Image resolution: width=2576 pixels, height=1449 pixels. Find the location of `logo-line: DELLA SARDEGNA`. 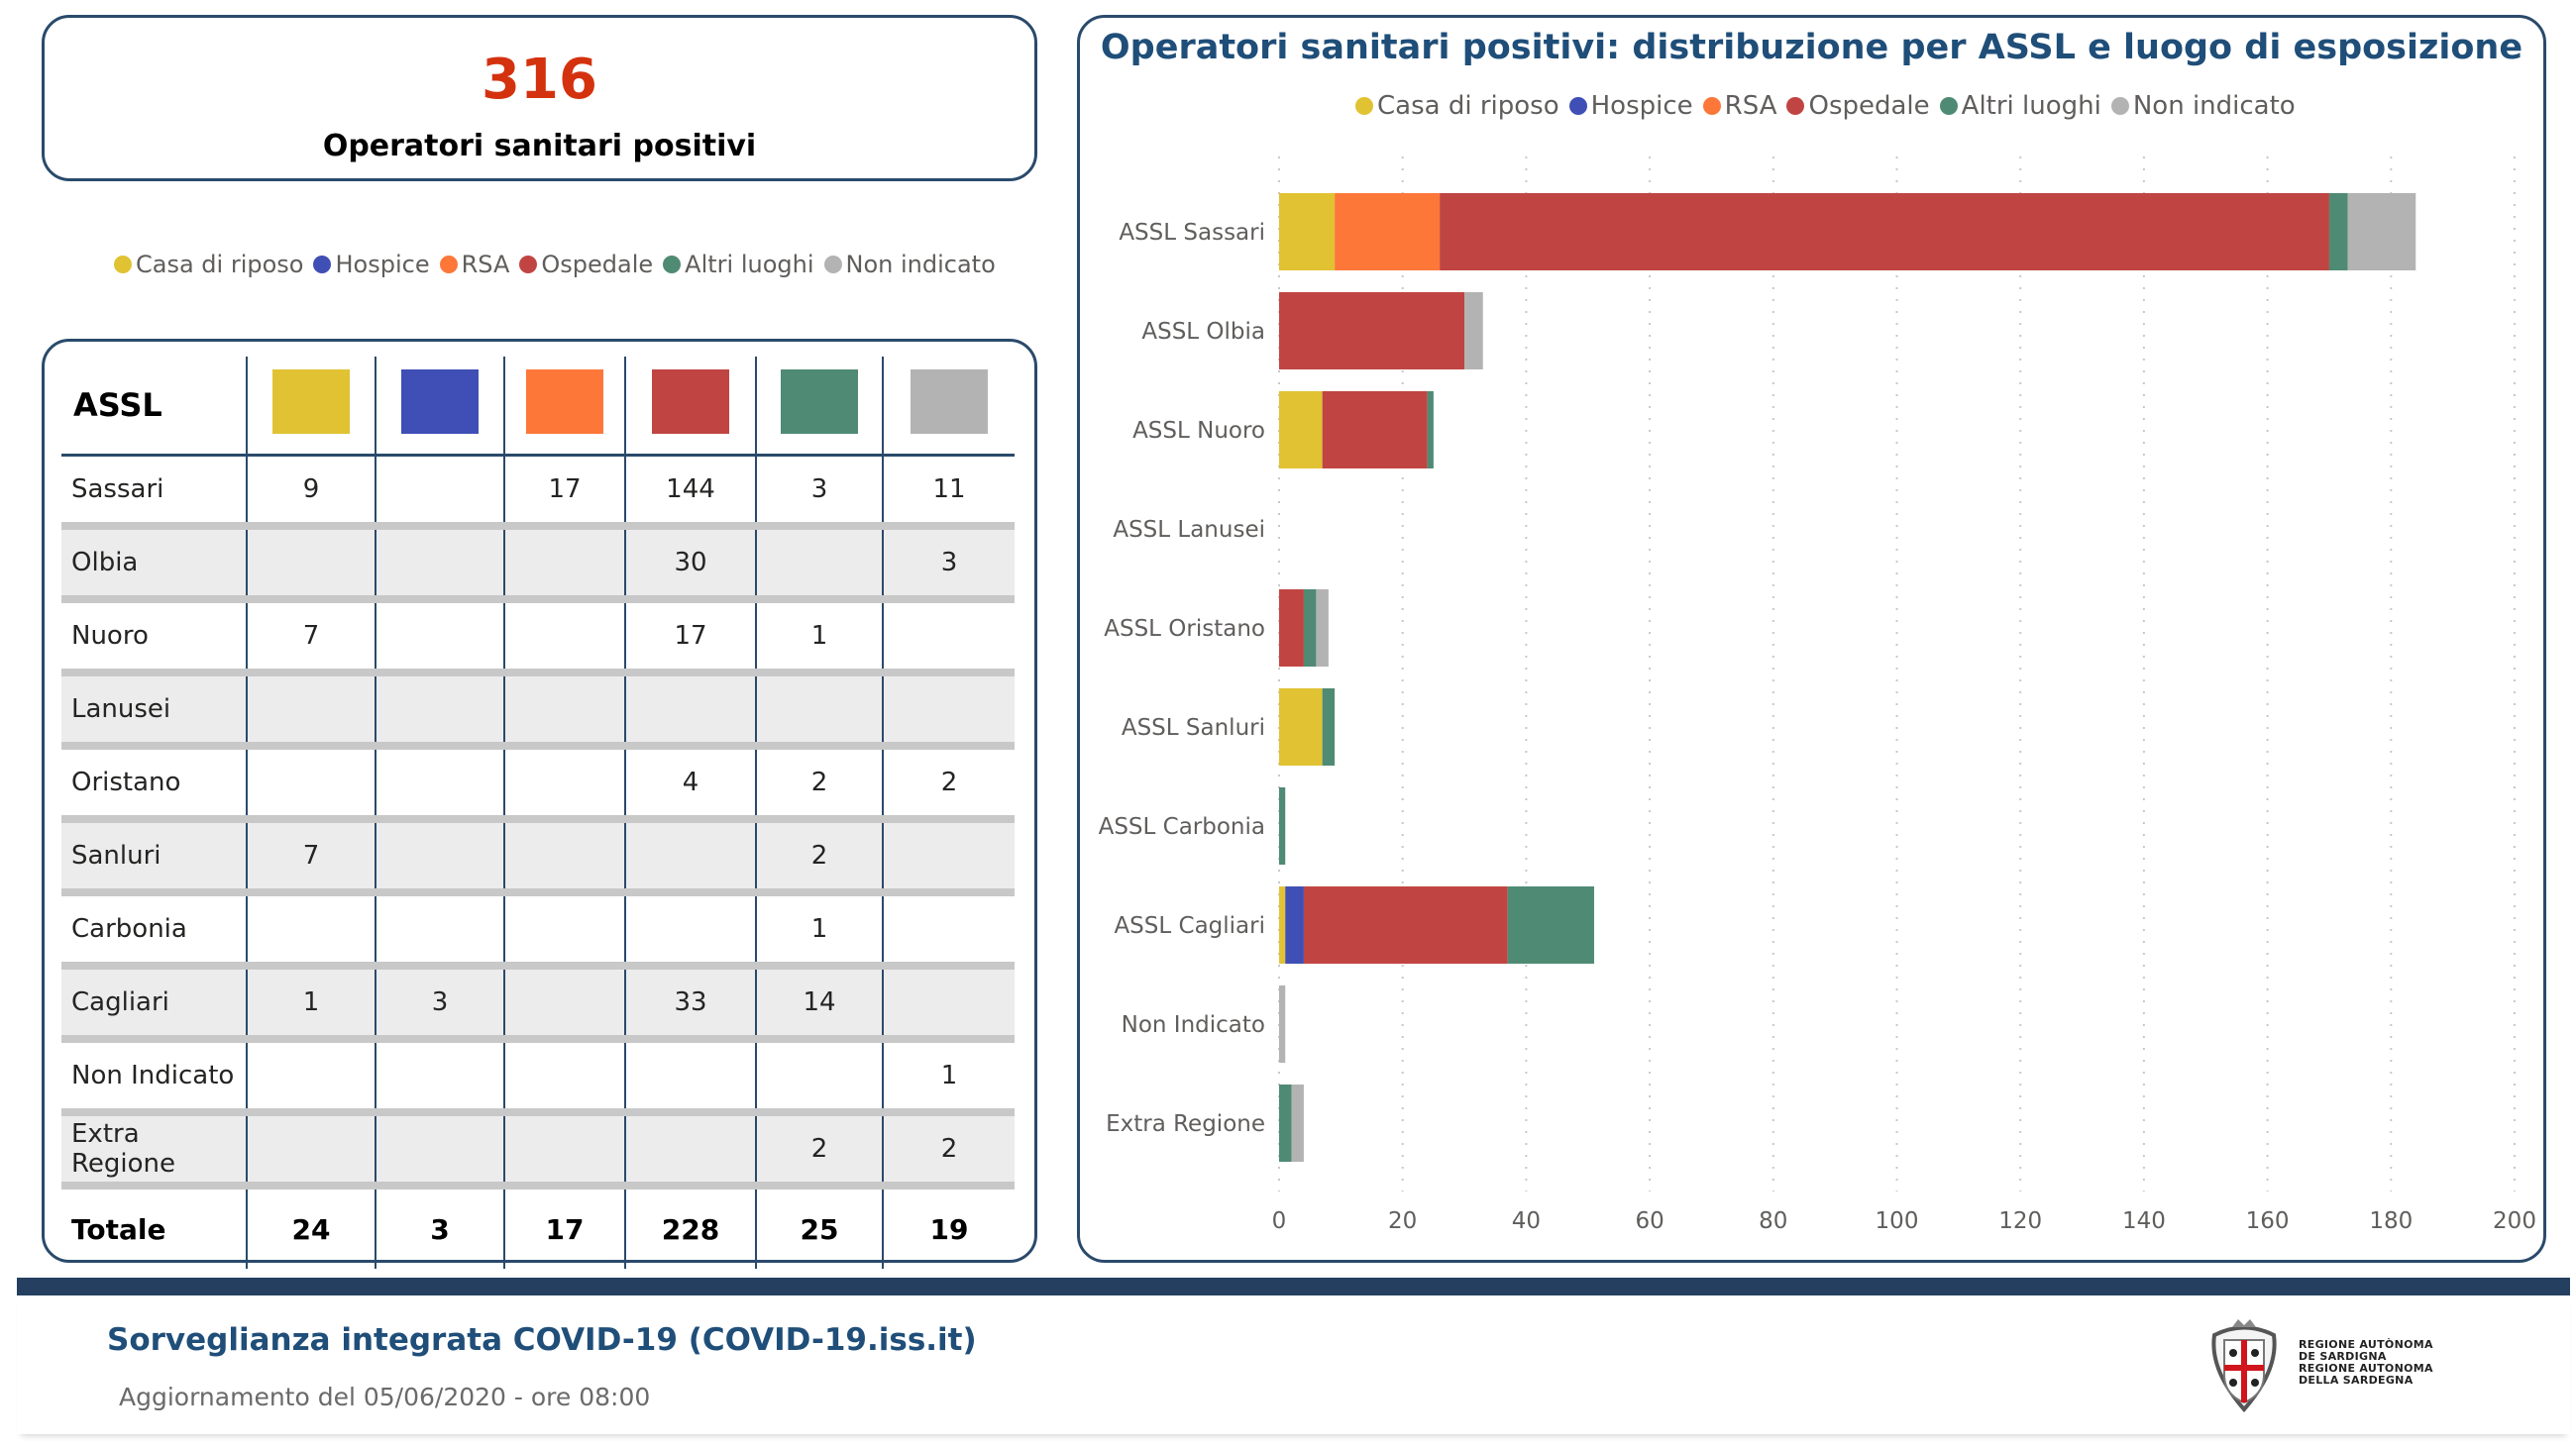

logo-line: DELLA SARDEGNA is located at coordinates (2356, 1380).